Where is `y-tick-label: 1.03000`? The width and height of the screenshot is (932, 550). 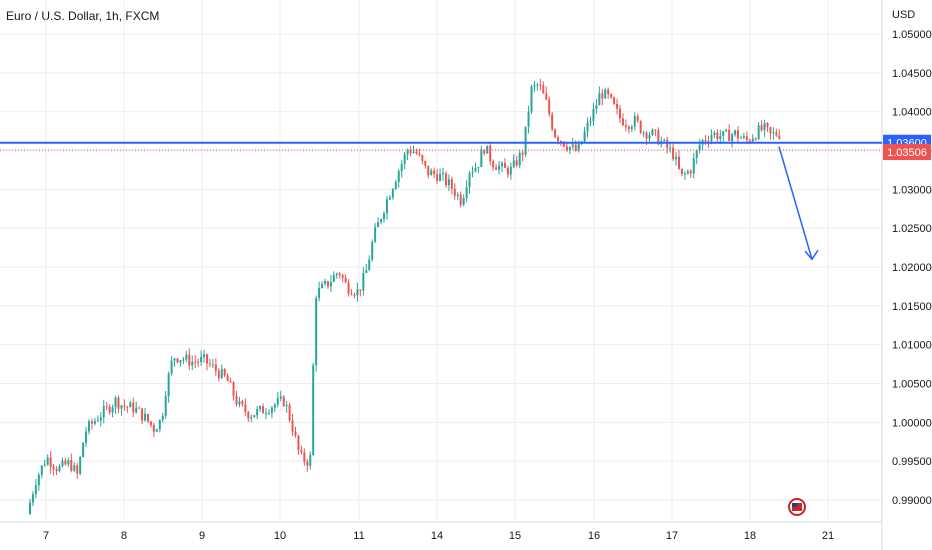 y-tick-label: 1.03000 is located at coordinates (912, 190).